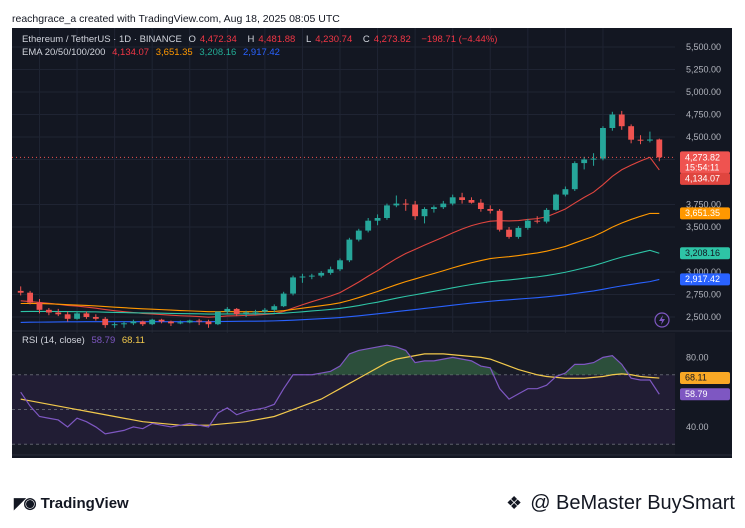  I want to click on ema20-badge-bg, so click(705, 178).